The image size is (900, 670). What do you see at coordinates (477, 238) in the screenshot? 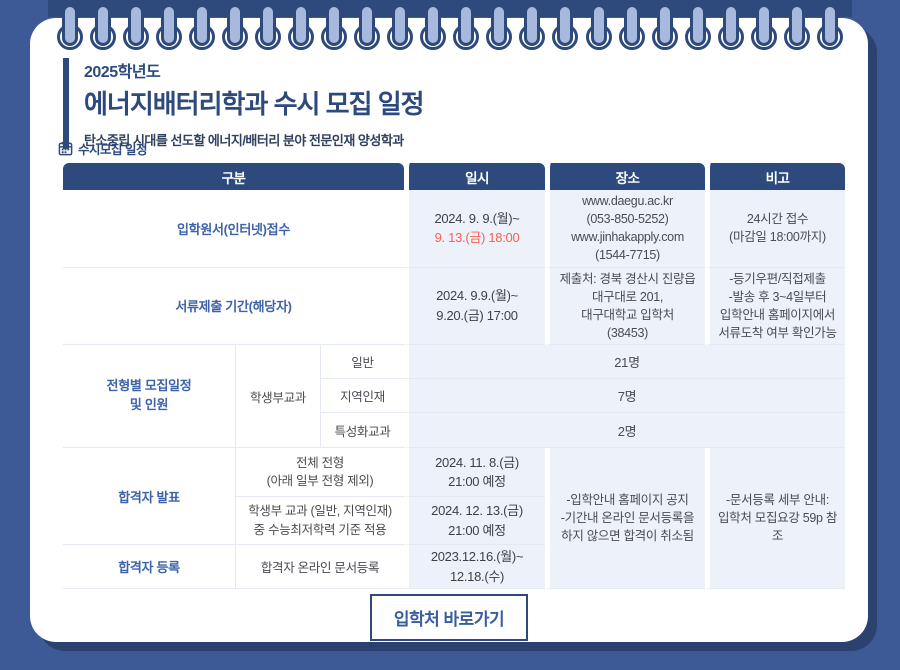
I see `application-date-deadline: 9. 13.(금) 18:00` at bounding box center [477, 238].